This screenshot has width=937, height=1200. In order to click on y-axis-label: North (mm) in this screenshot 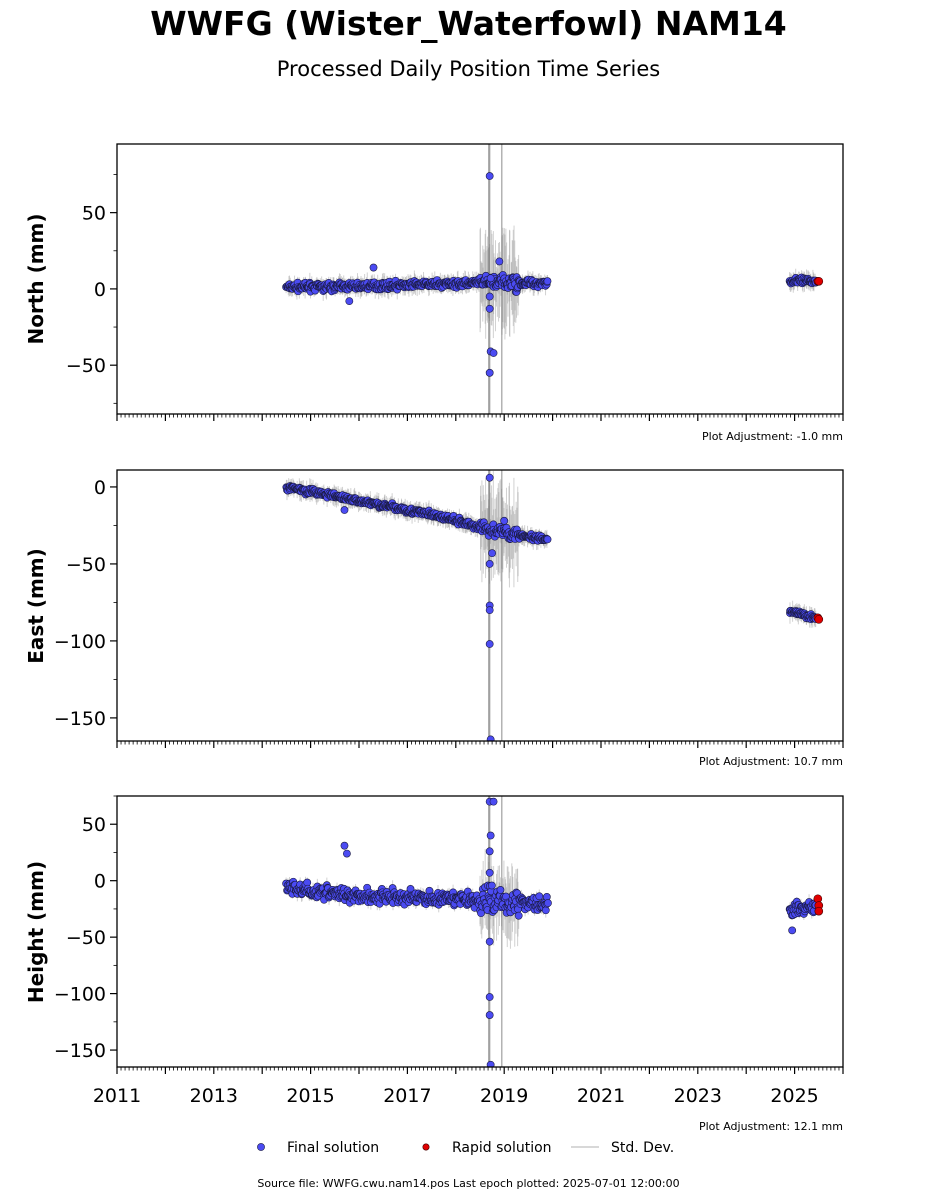, I will do `click(36, 278)`.